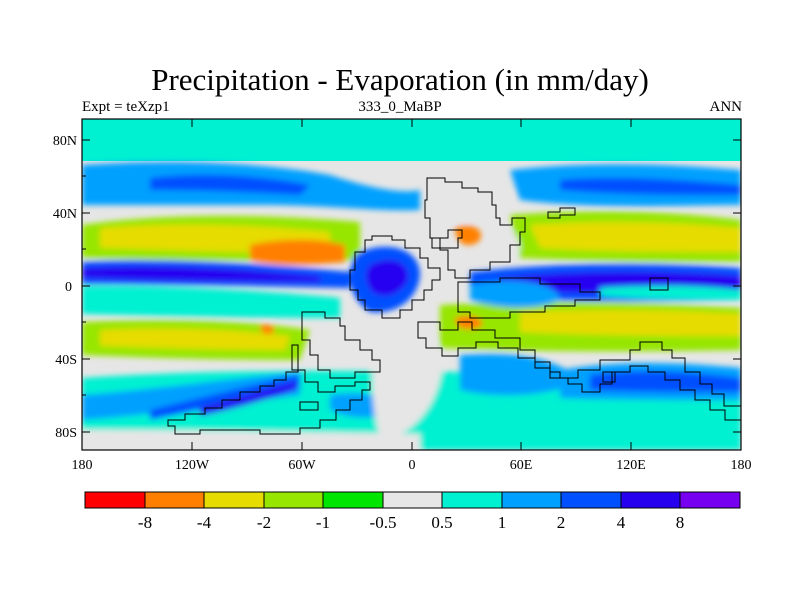 The image size is (800, 600). Describe the element at coordinates (561, 522) in the screenshot. I see `colorbar-label: 2` at that location.